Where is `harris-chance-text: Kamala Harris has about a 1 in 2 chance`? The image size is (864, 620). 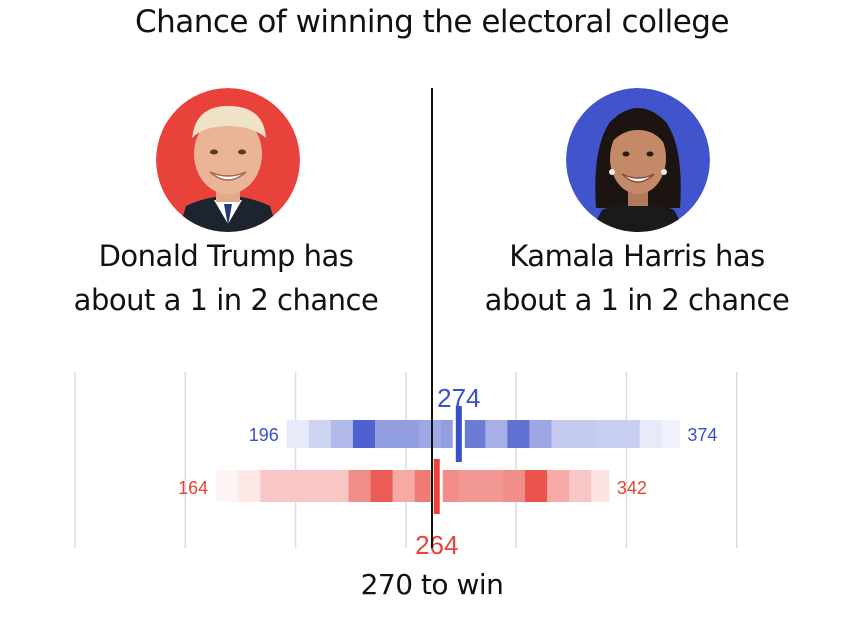 harris-chance-text: Kamala Harris has about a 1 in 2 chance is located at coordinates (637, 278).